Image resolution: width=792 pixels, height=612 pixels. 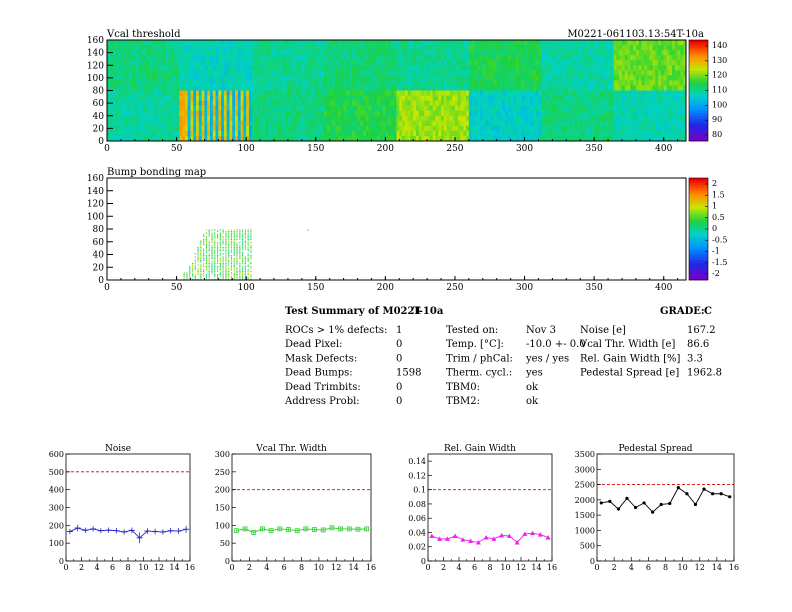 What do you see at coordinates (99, 117) in the screenshot?
I see `y-tick-label: 40` at bounding box center [99, 117].